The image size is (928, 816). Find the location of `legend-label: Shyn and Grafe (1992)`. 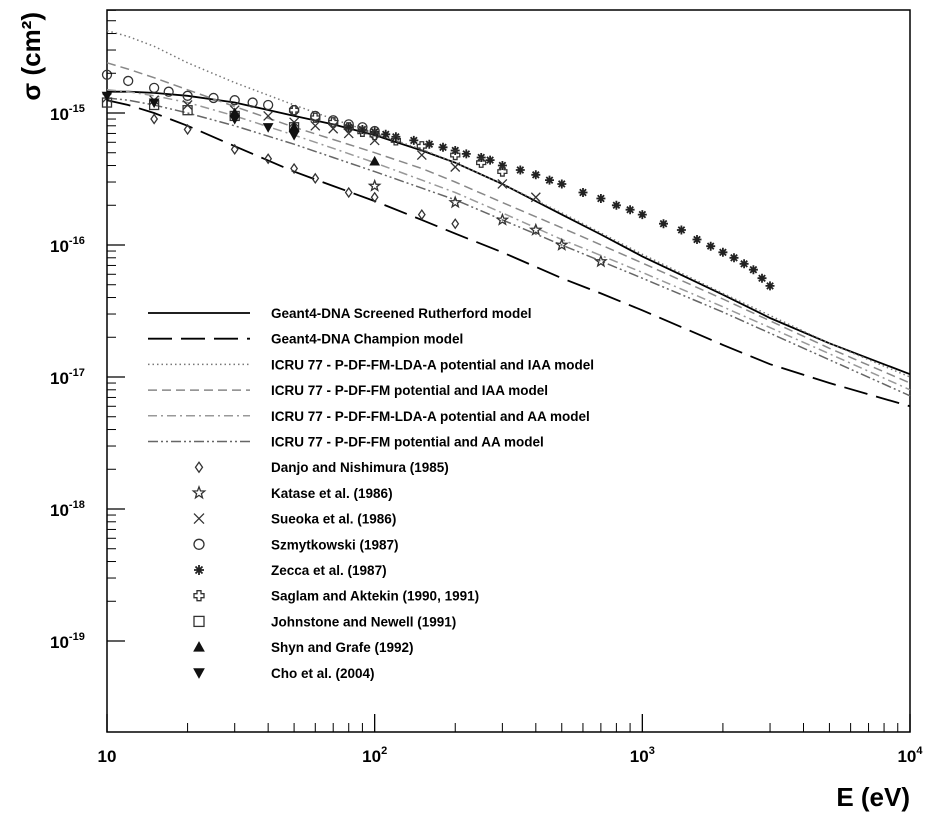

legend-label: Shyn and Grafe (1992) is located at coordinates (342, 647).